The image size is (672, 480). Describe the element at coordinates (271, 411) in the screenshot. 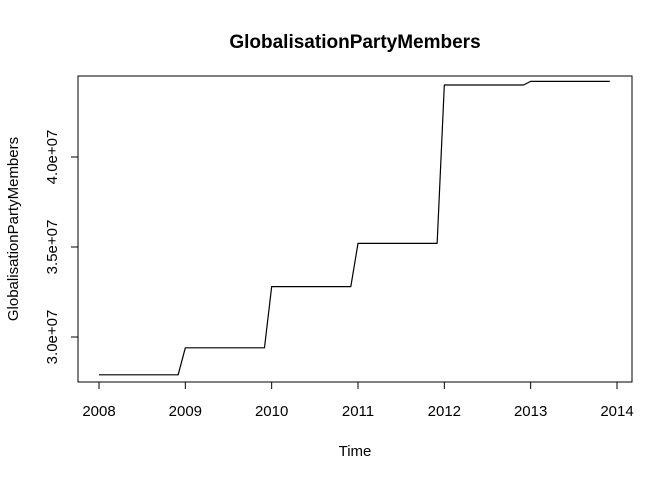

I see `x-tick-label: 2010` at that location.